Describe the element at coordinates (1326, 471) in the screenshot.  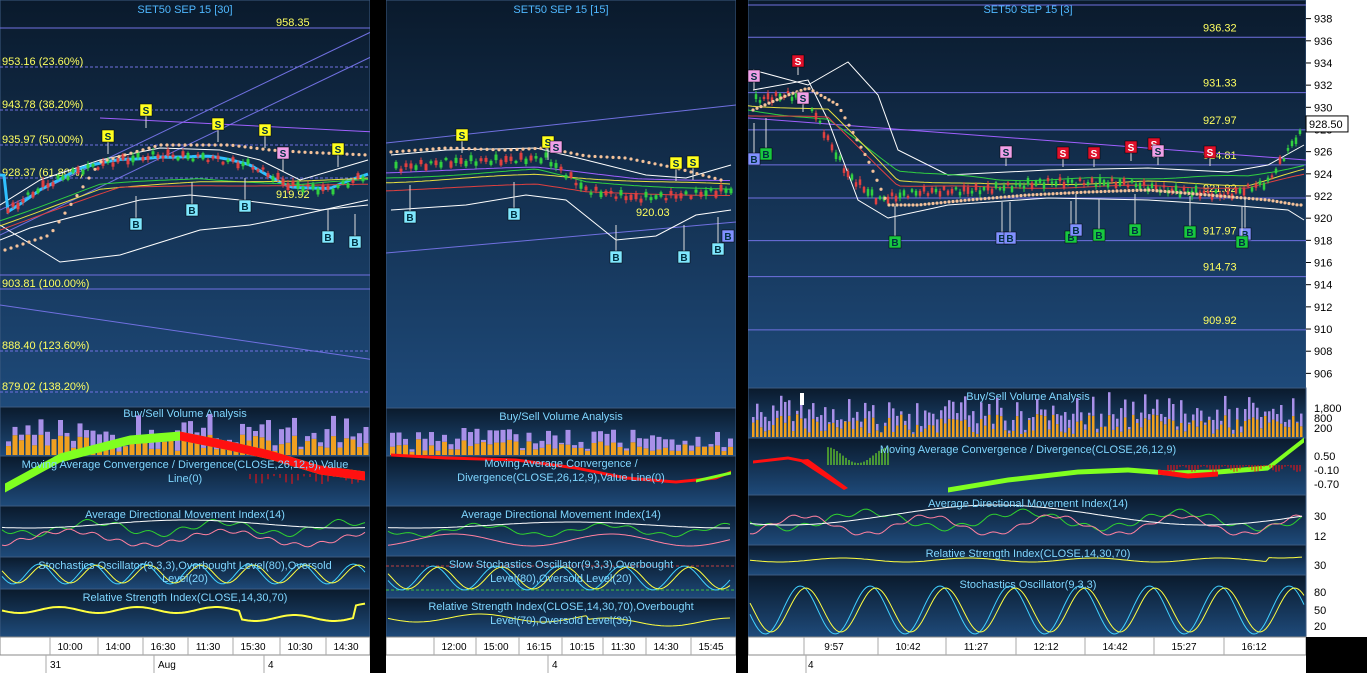
I see `macd-tick-label: -0.10` at that location.